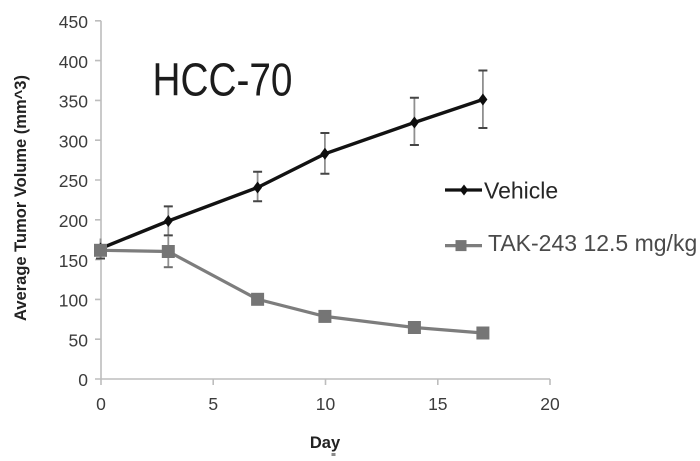 Image resolution: width=700 pixels, height=461 pixels. I want to click on svg-text: 350, so click(73, 102).